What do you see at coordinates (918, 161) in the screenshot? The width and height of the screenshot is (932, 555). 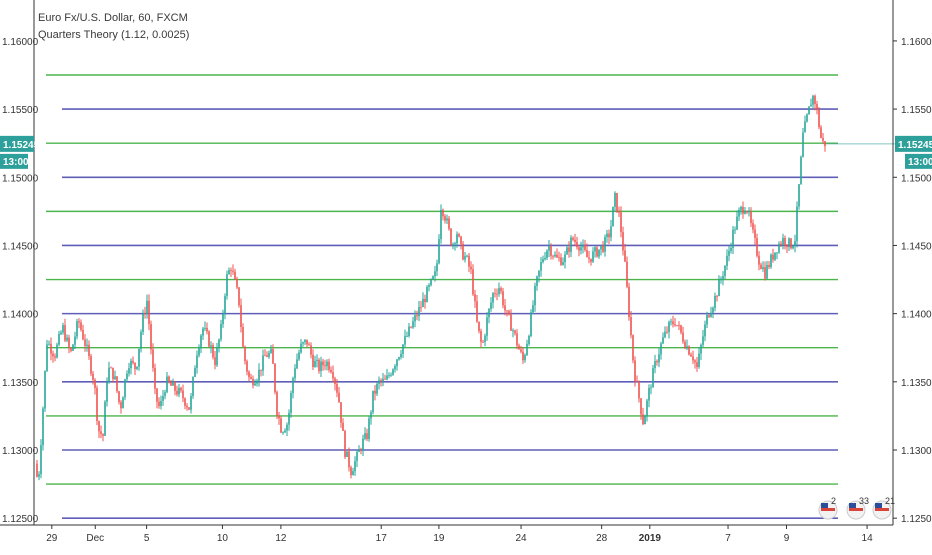 I see `last-time-box` at bounding box center [918, 161].